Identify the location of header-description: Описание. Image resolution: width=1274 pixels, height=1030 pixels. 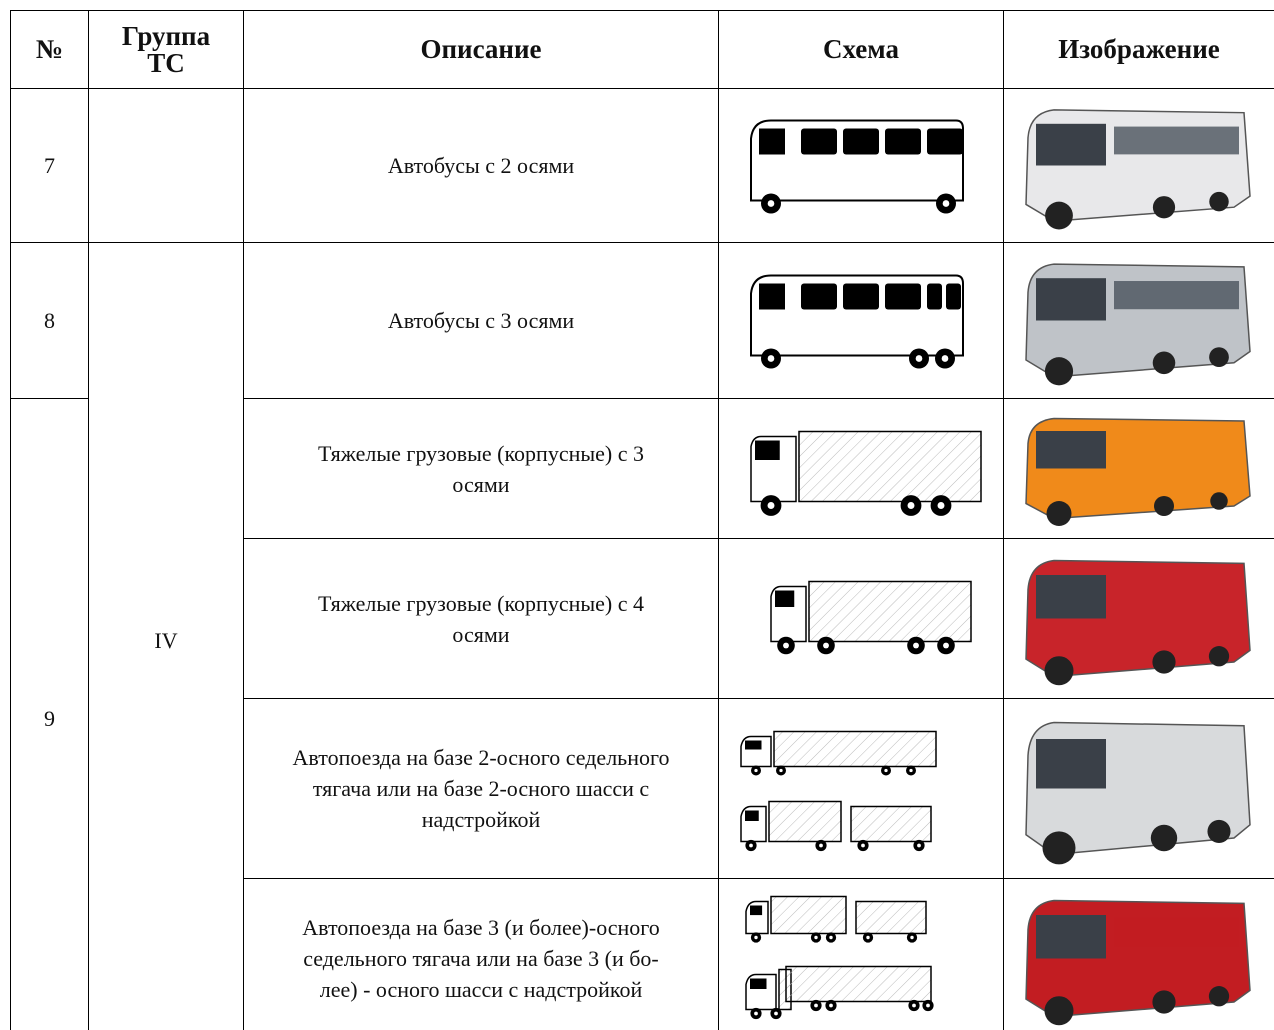
(481, 49).